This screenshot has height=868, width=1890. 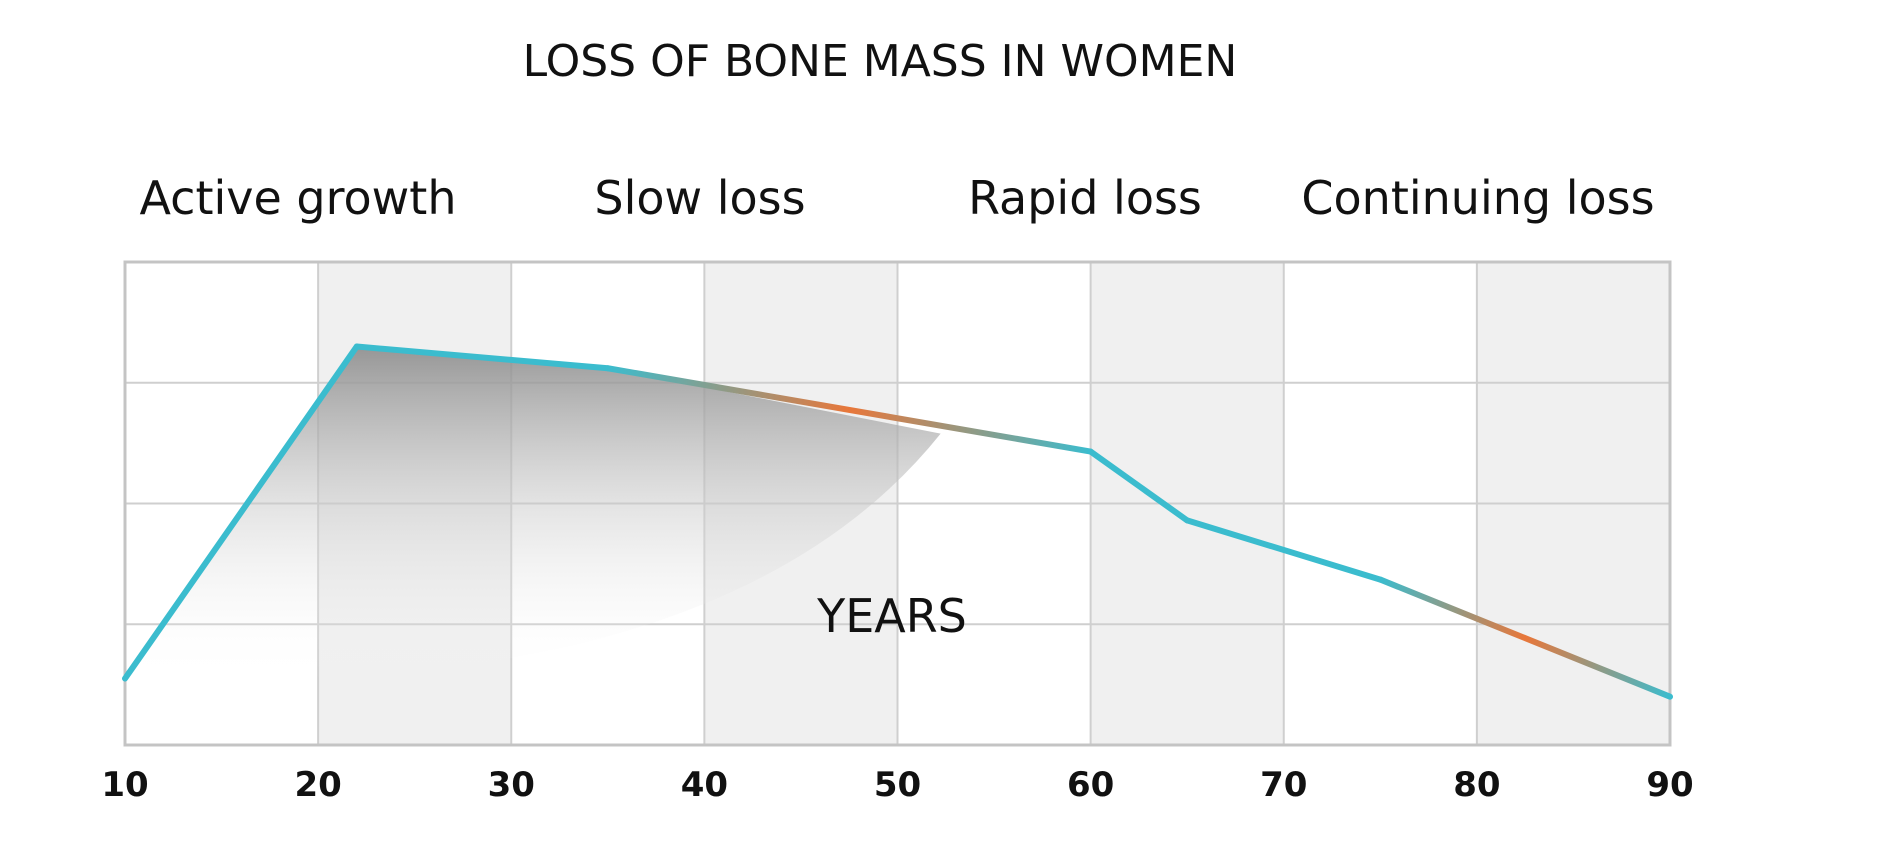 I want to click on x-tick-label: 30, so click(x=511, y=785).